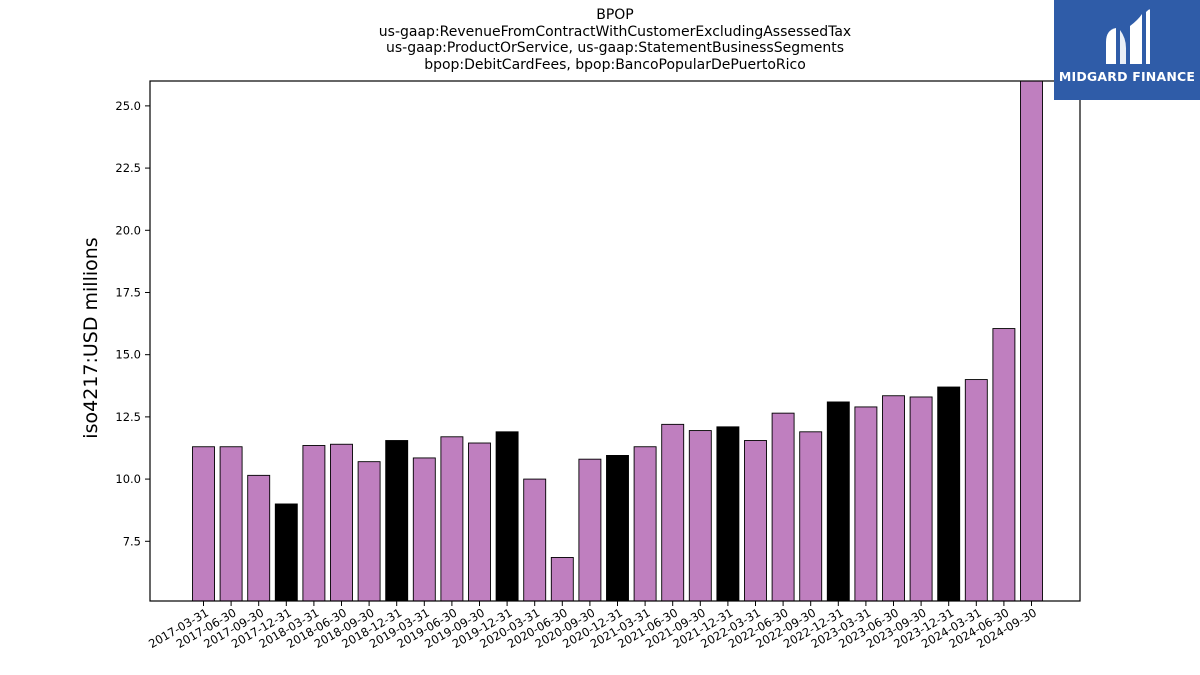  I want to click on y-tick-label: 10.0, so click(128, 479).